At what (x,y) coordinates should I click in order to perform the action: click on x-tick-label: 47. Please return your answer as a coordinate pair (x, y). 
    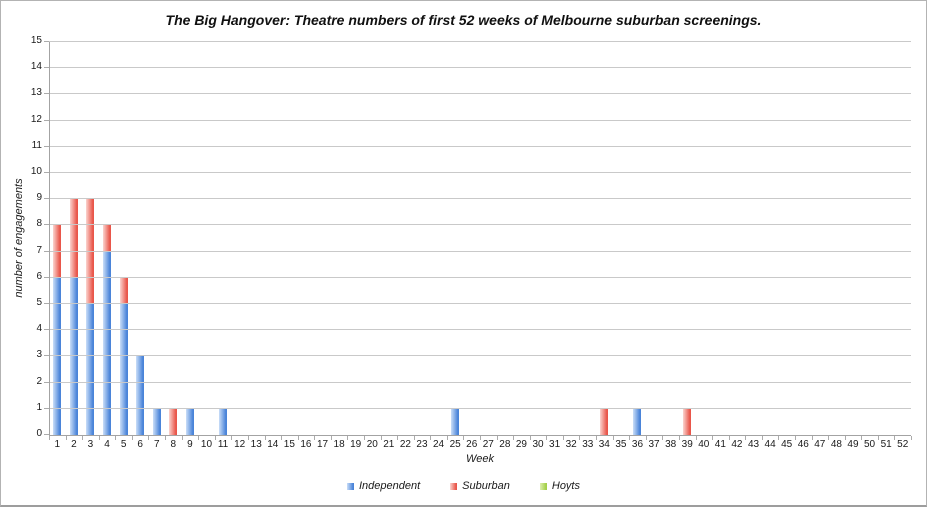
    Looking at the image, I should click on (820, 444).